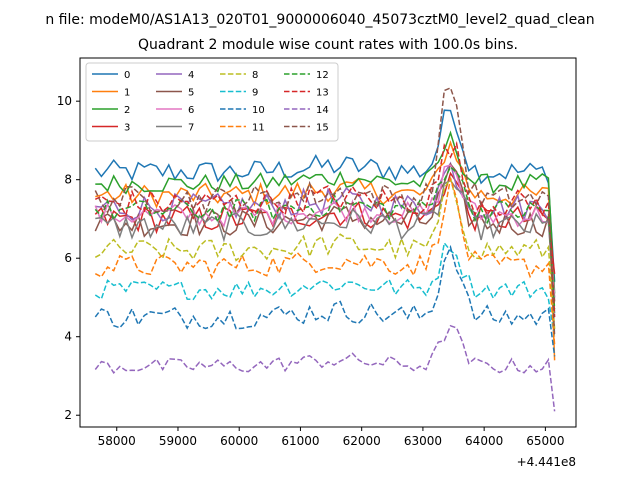 Image resolution: width=640 pixels, height=480 pixels. What do you see at coordinates (68, 180) in the screenshot?
I see `y-tick-label: 8` at bounding box center [68, 180].